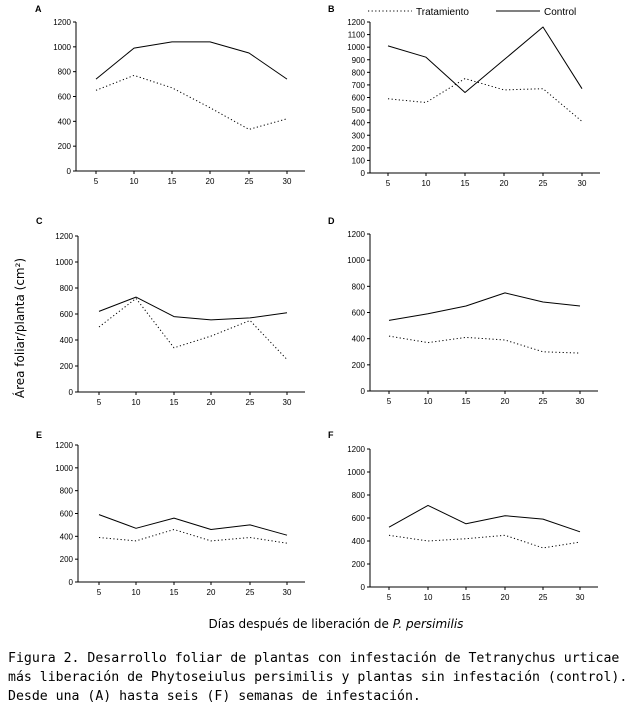 The width and height of the screenshot is (642, 709). Describe the element at coordinates (359, 85) in the screenshot. I see `y-tick-label: 700` at that location.